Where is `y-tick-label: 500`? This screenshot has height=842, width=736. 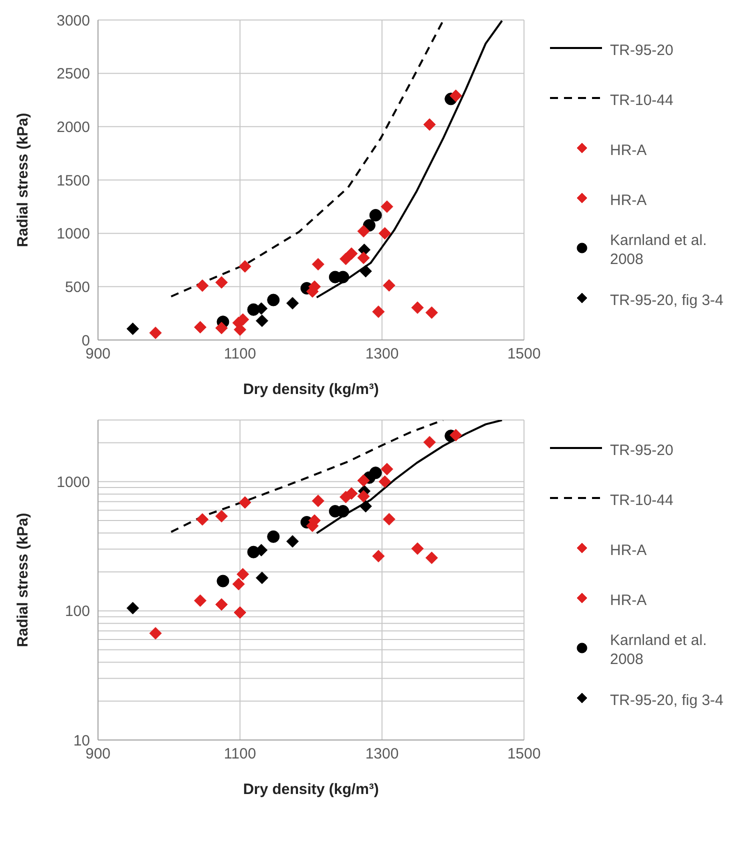
y-tick-label: 500 is located at coordinates (77, 287).